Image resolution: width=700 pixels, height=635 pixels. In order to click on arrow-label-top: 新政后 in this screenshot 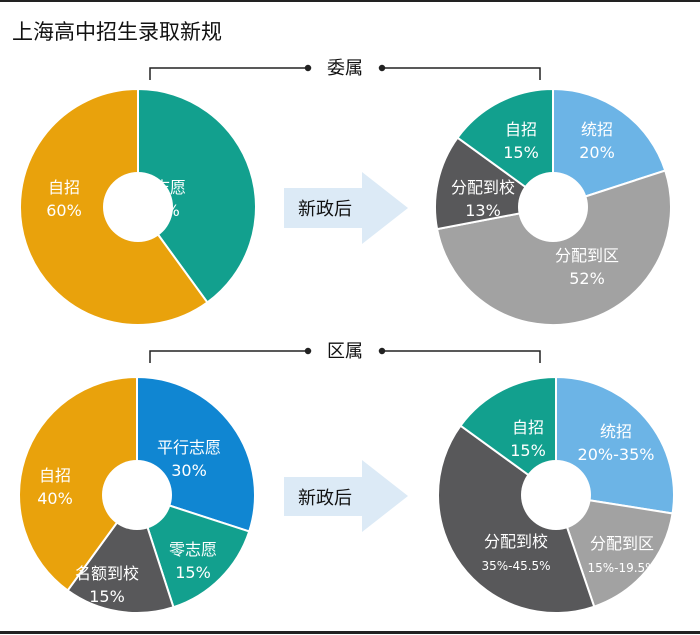, I will do `click(325, 209)`.